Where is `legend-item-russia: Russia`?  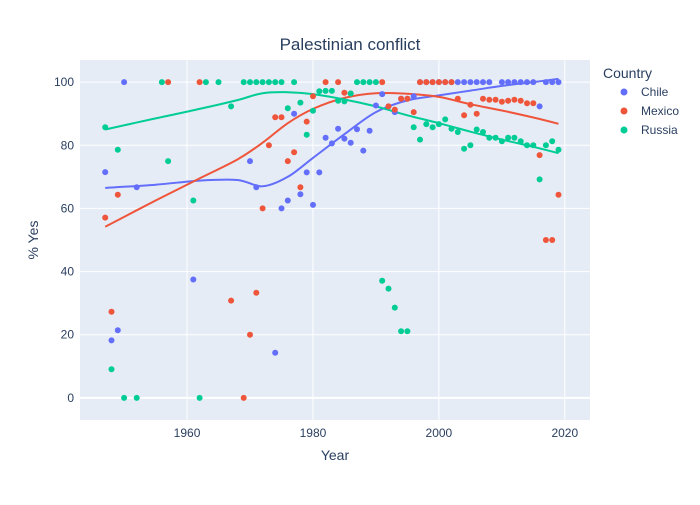
legend-item-russia: Russia is located at coordinates (649, 130).